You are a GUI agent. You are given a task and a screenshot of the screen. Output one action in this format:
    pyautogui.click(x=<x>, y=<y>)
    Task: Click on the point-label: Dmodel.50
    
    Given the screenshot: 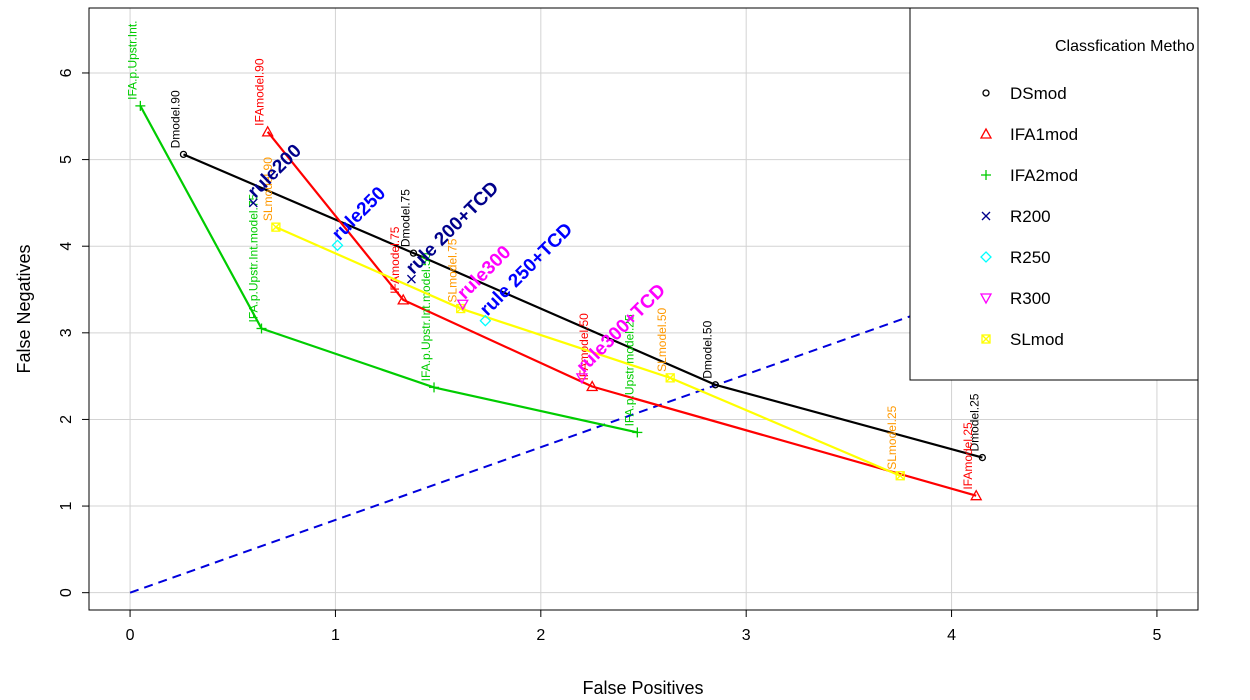 What is the action you would take?
    pyautogui.click(x=707, y=349)
    